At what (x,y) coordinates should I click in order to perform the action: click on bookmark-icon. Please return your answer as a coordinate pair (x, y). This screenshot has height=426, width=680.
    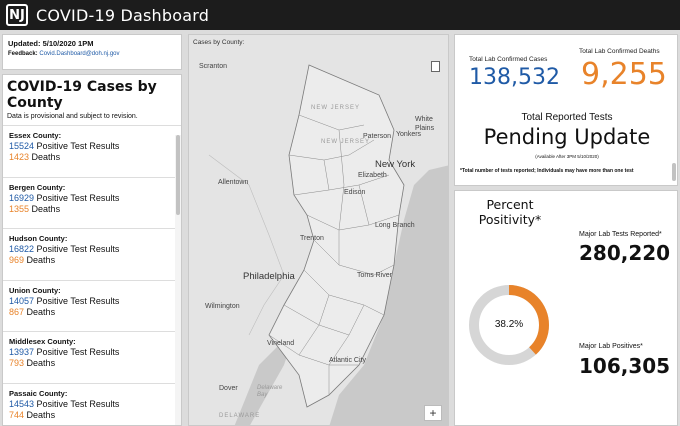
    Looking at the image, I should click on (435, 66).